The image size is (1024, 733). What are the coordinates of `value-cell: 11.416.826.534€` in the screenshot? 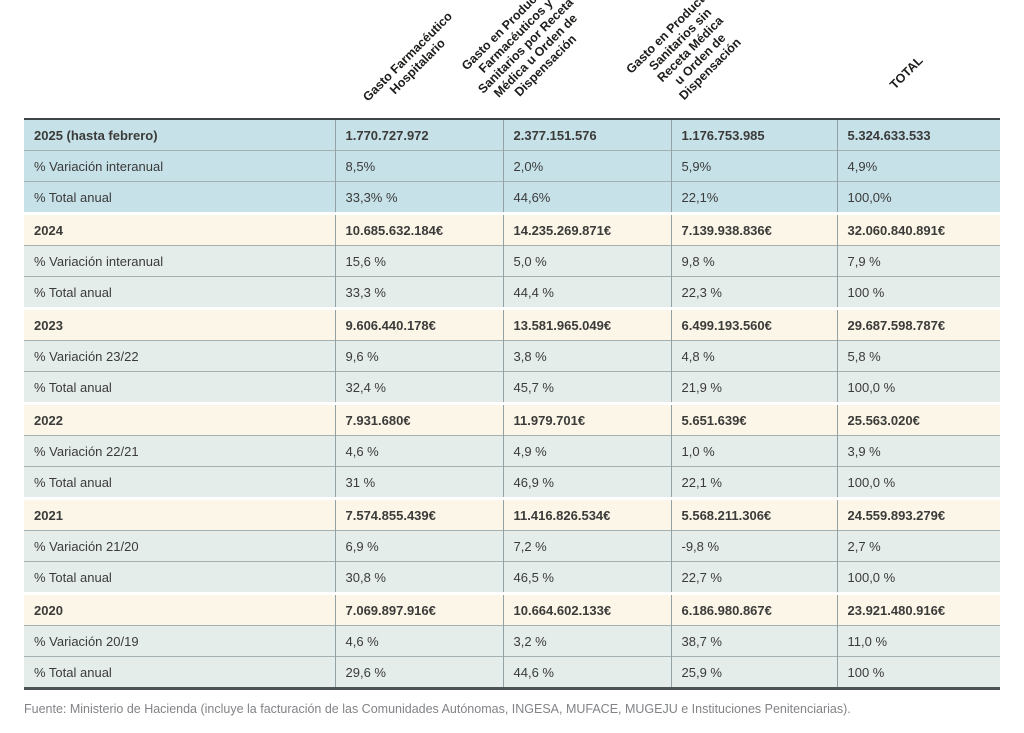 It's located at (586, 514).